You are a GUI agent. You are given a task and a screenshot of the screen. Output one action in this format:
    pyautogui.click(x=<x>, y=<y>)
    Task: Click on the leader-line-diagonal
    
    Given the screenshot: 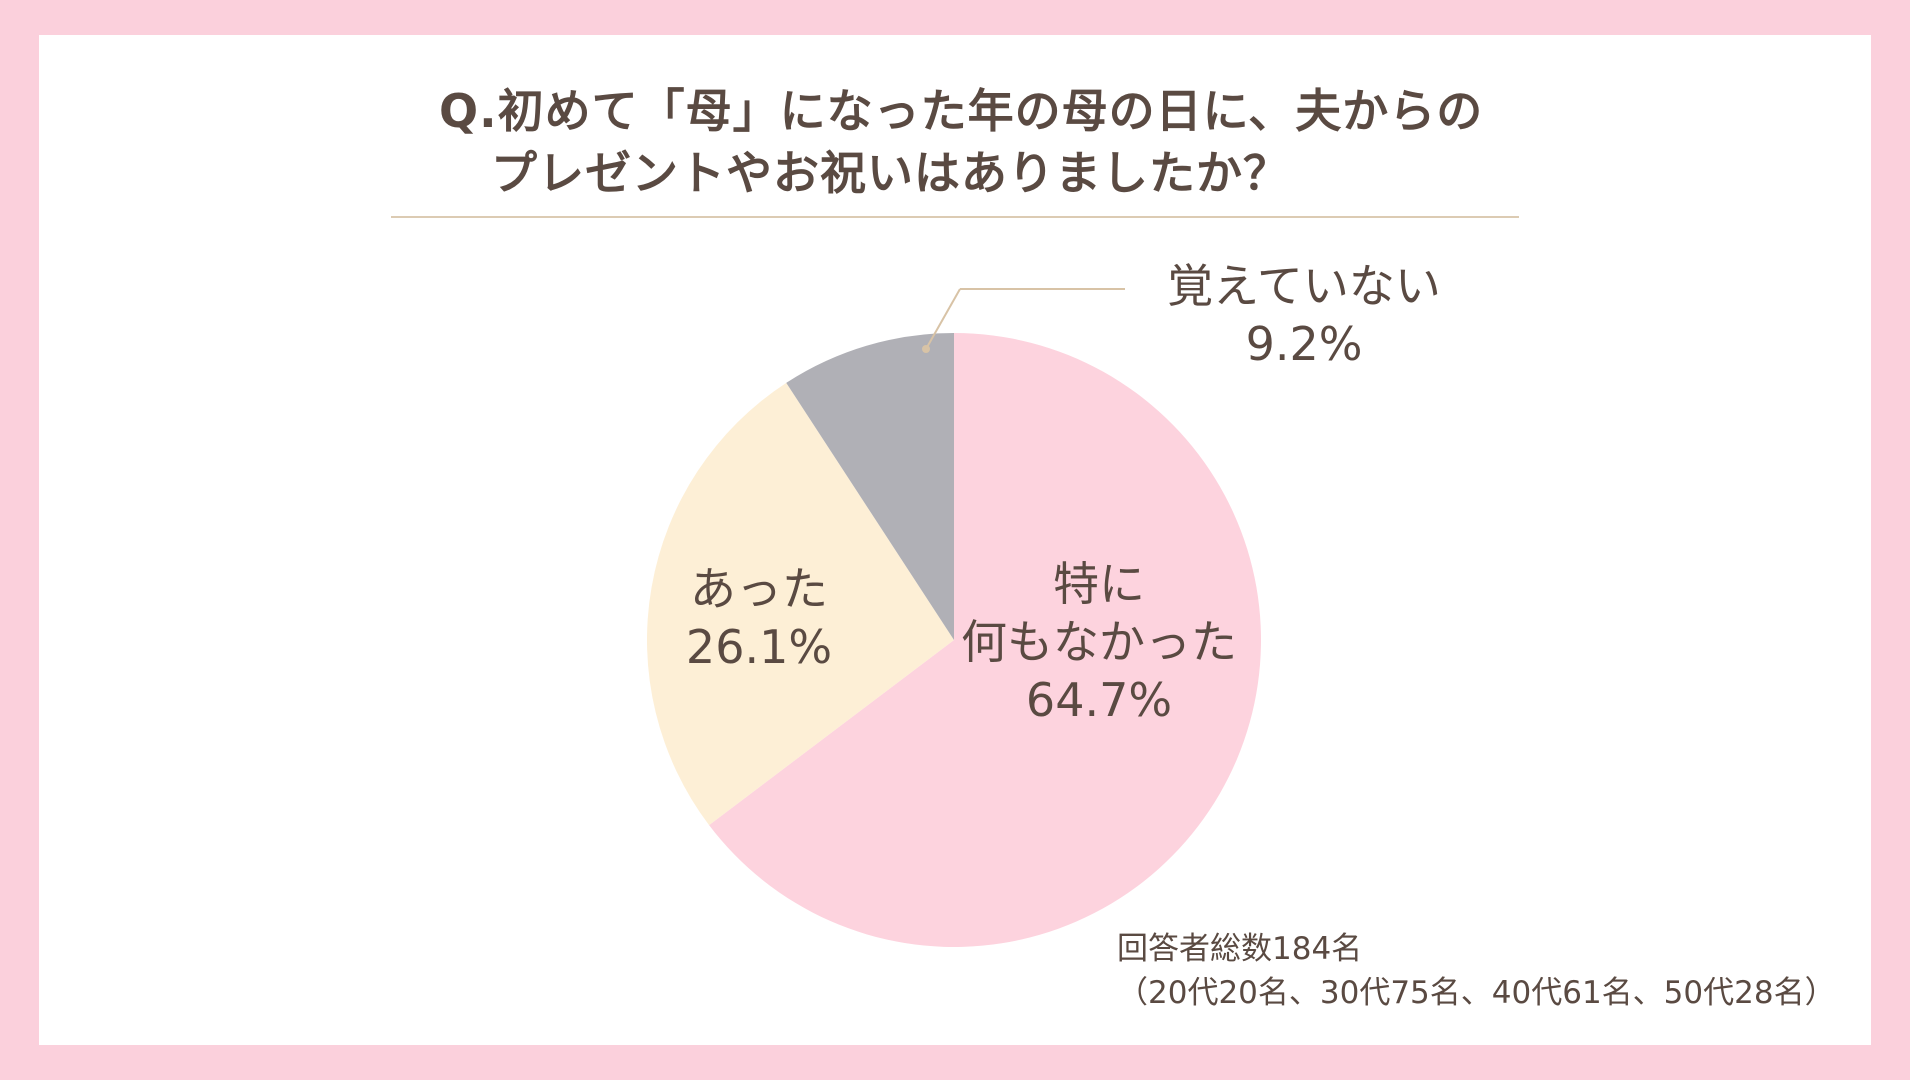 What is the action you would take?
    pyautogui.click(x=943, y=319)
    